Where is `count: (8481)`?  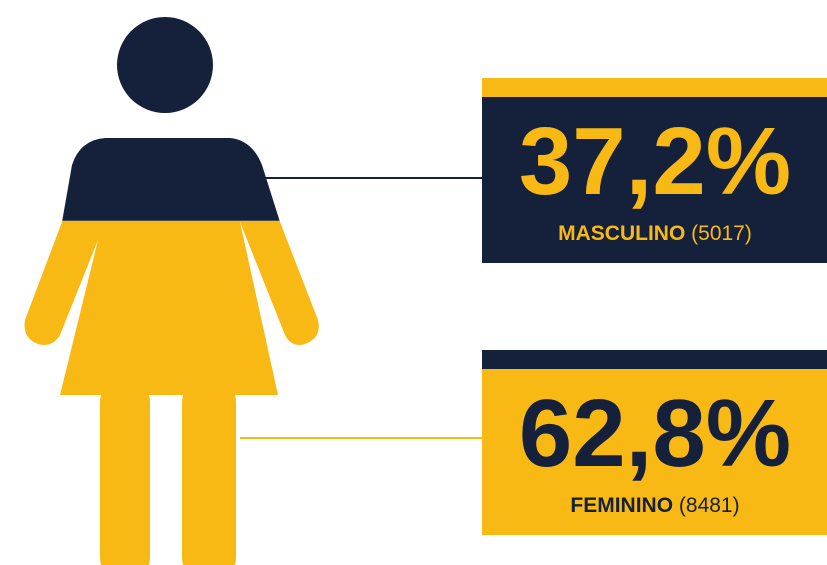 count: (8481) is located at coordinates (709, 505).